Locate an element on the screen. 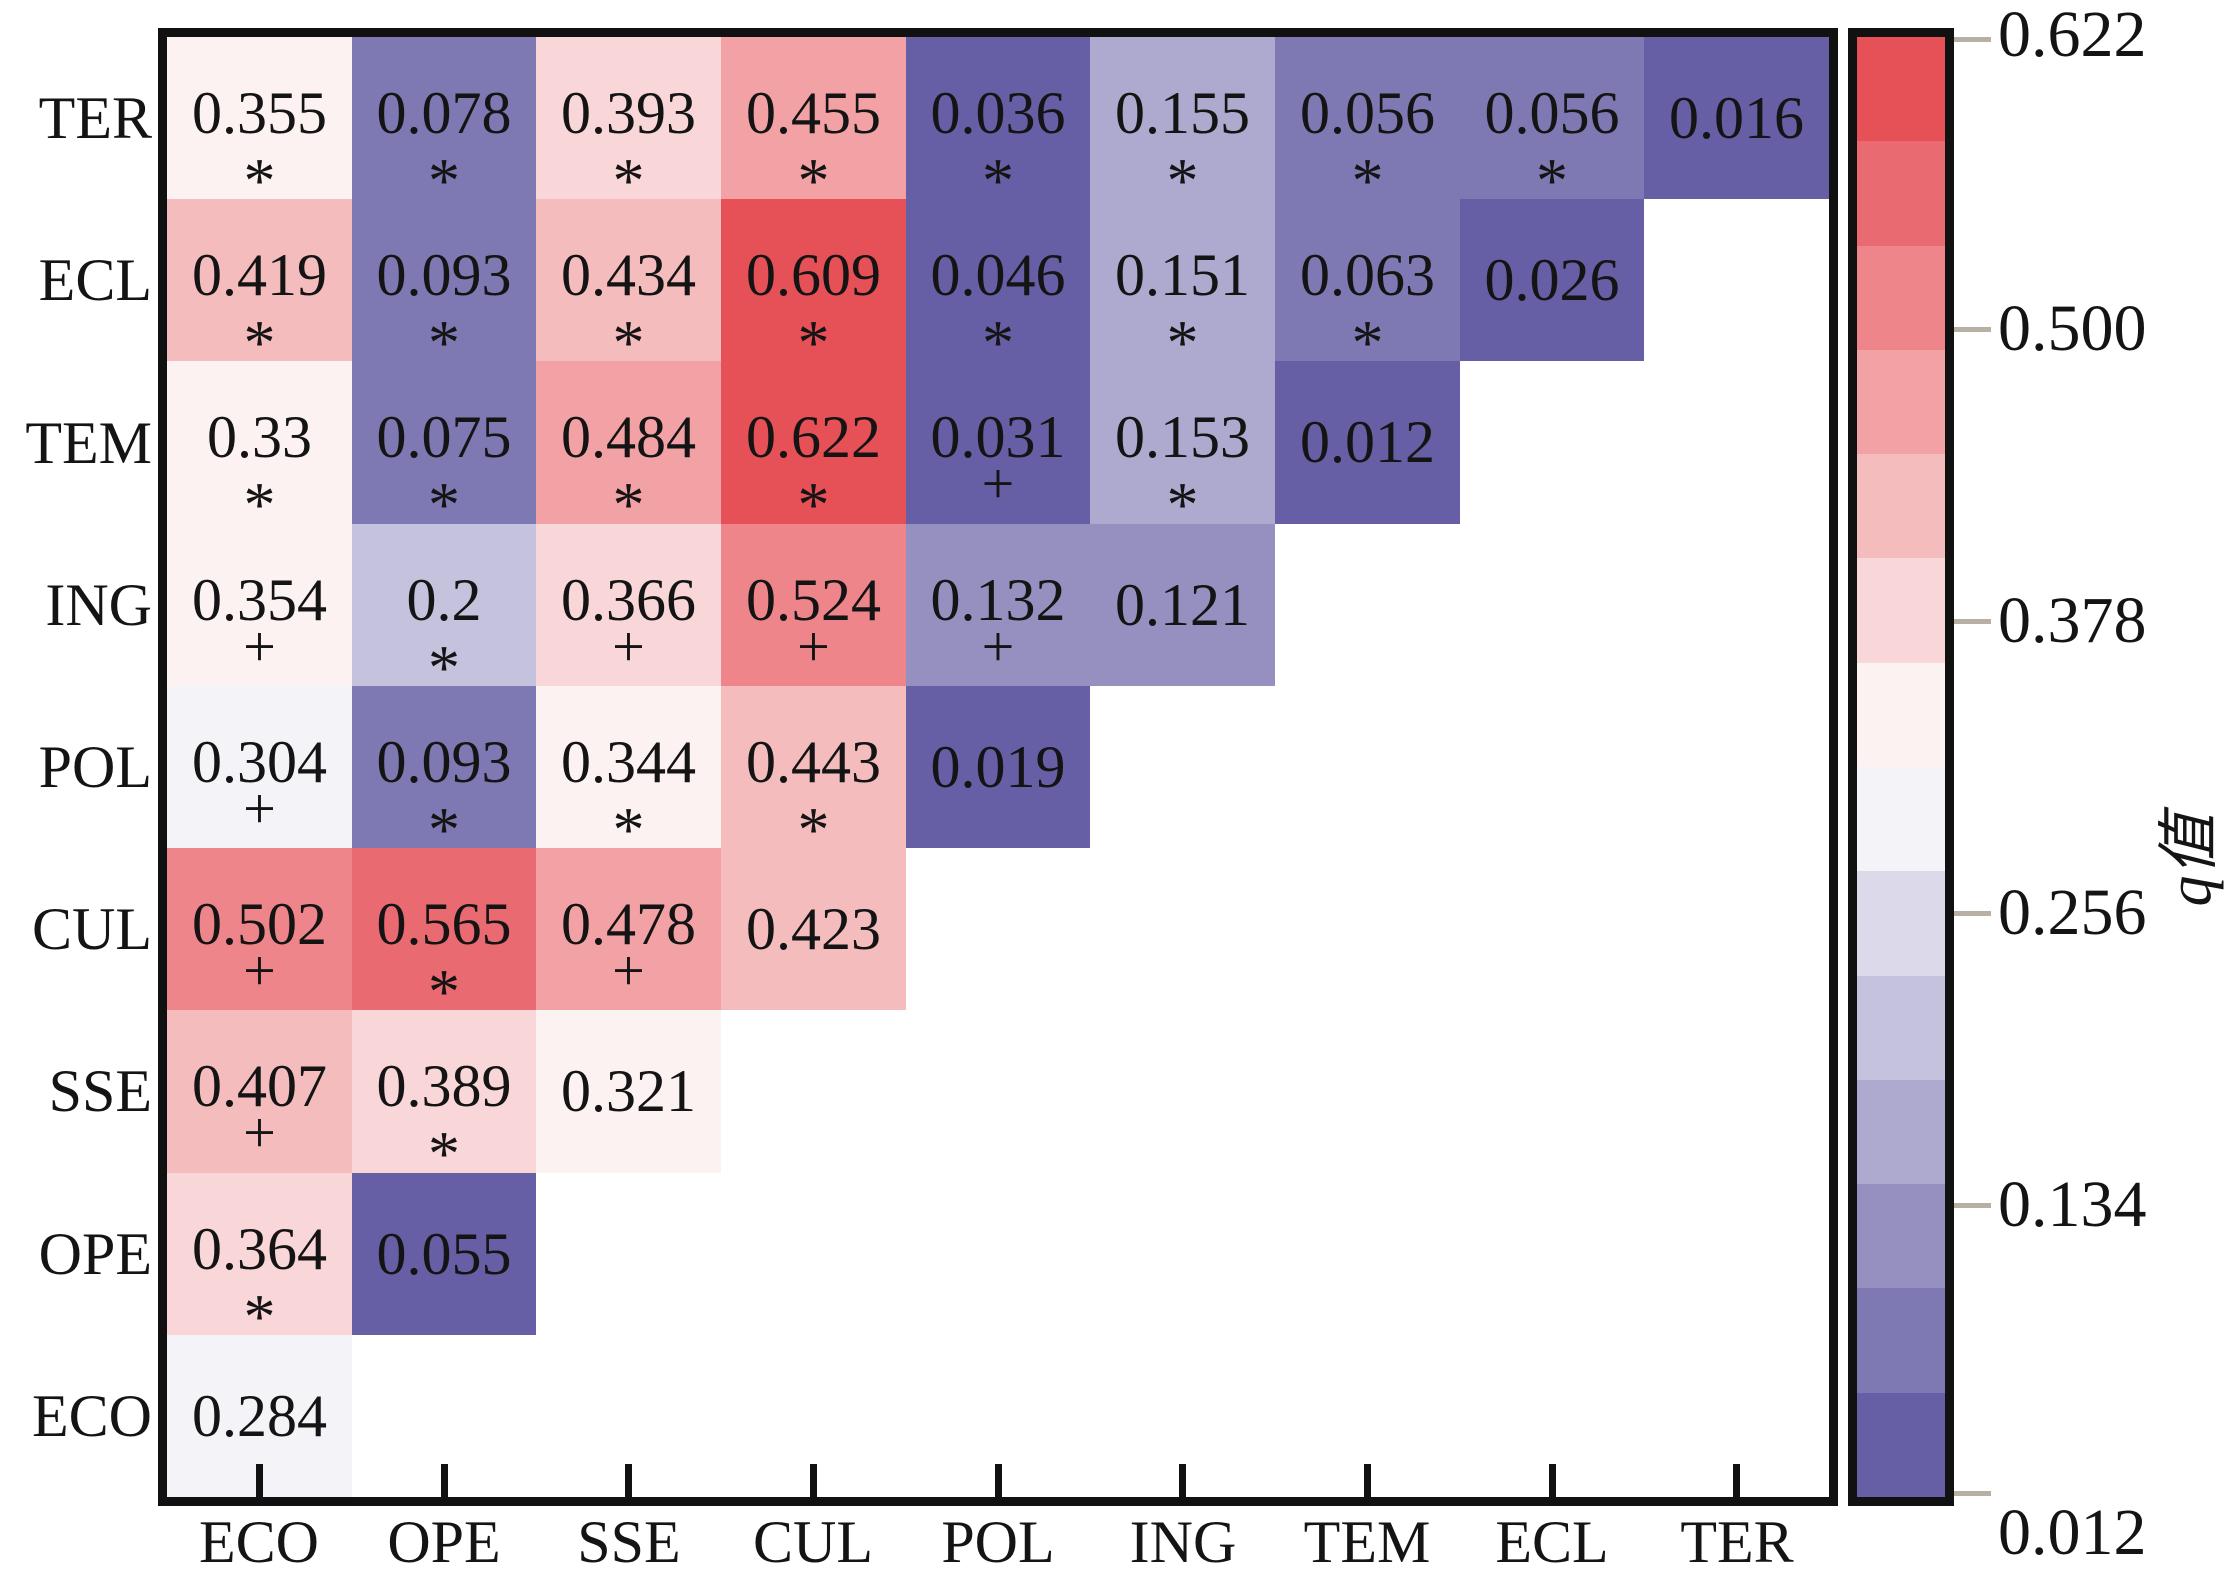 This screenshot has height=1584, width=2235. heatmap-cell: 0.407 + is located at coordinates (259, 1091).